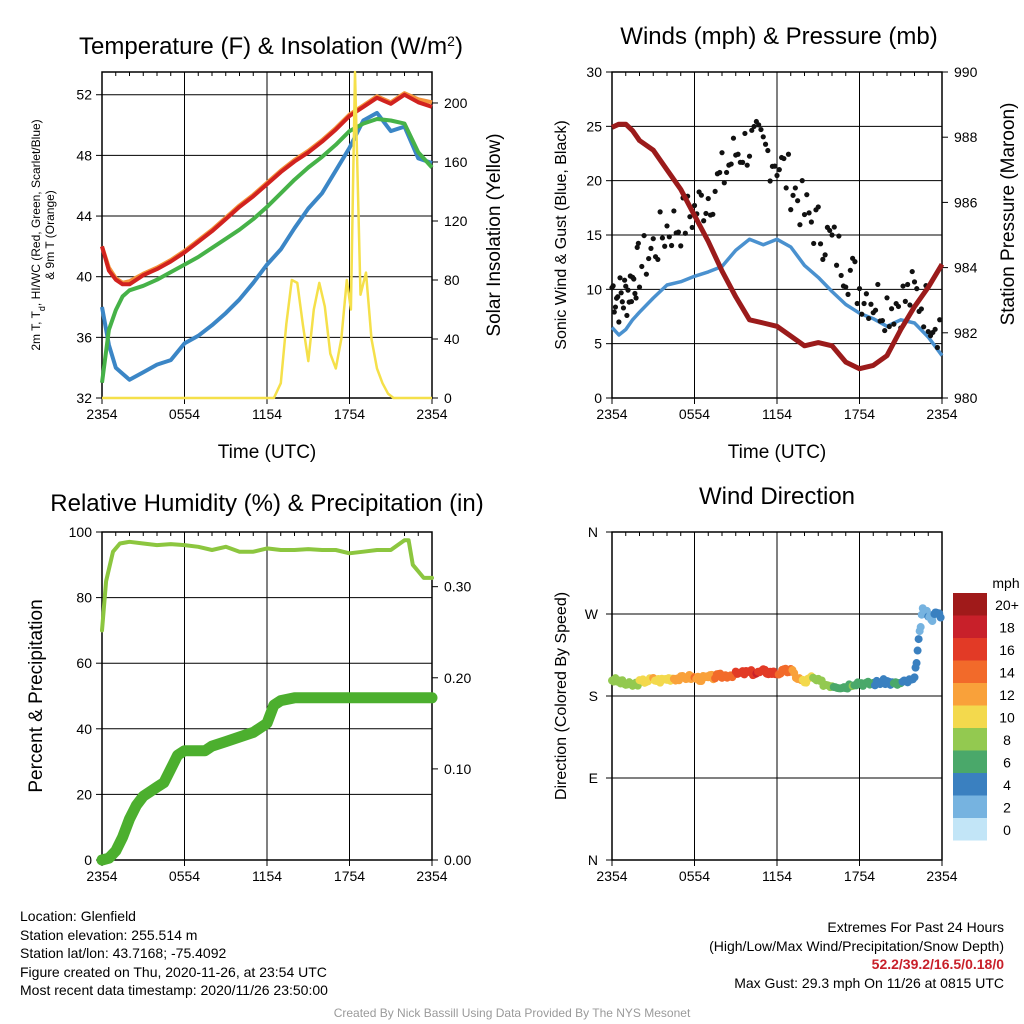 This screenshot has width=1024, height=1024. I want to click on colorbar-label: 14, so click(1007, 673).